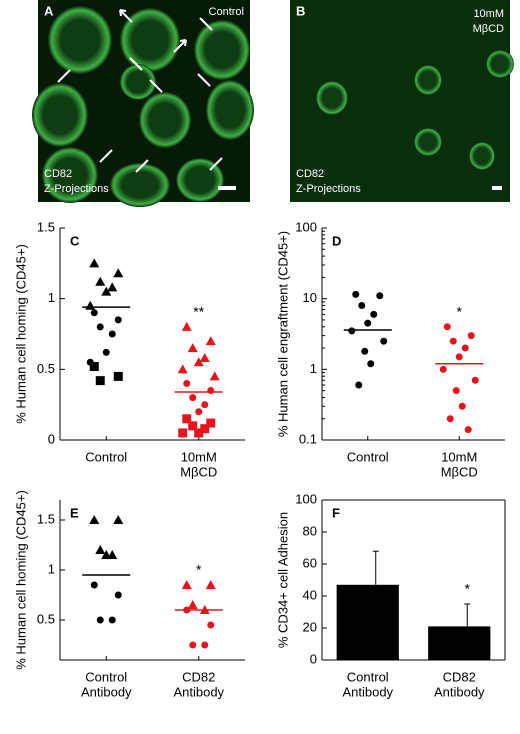 This screenshot has height=734, width=520. I want to click on y-tick-label: 60, so click(310, 562).